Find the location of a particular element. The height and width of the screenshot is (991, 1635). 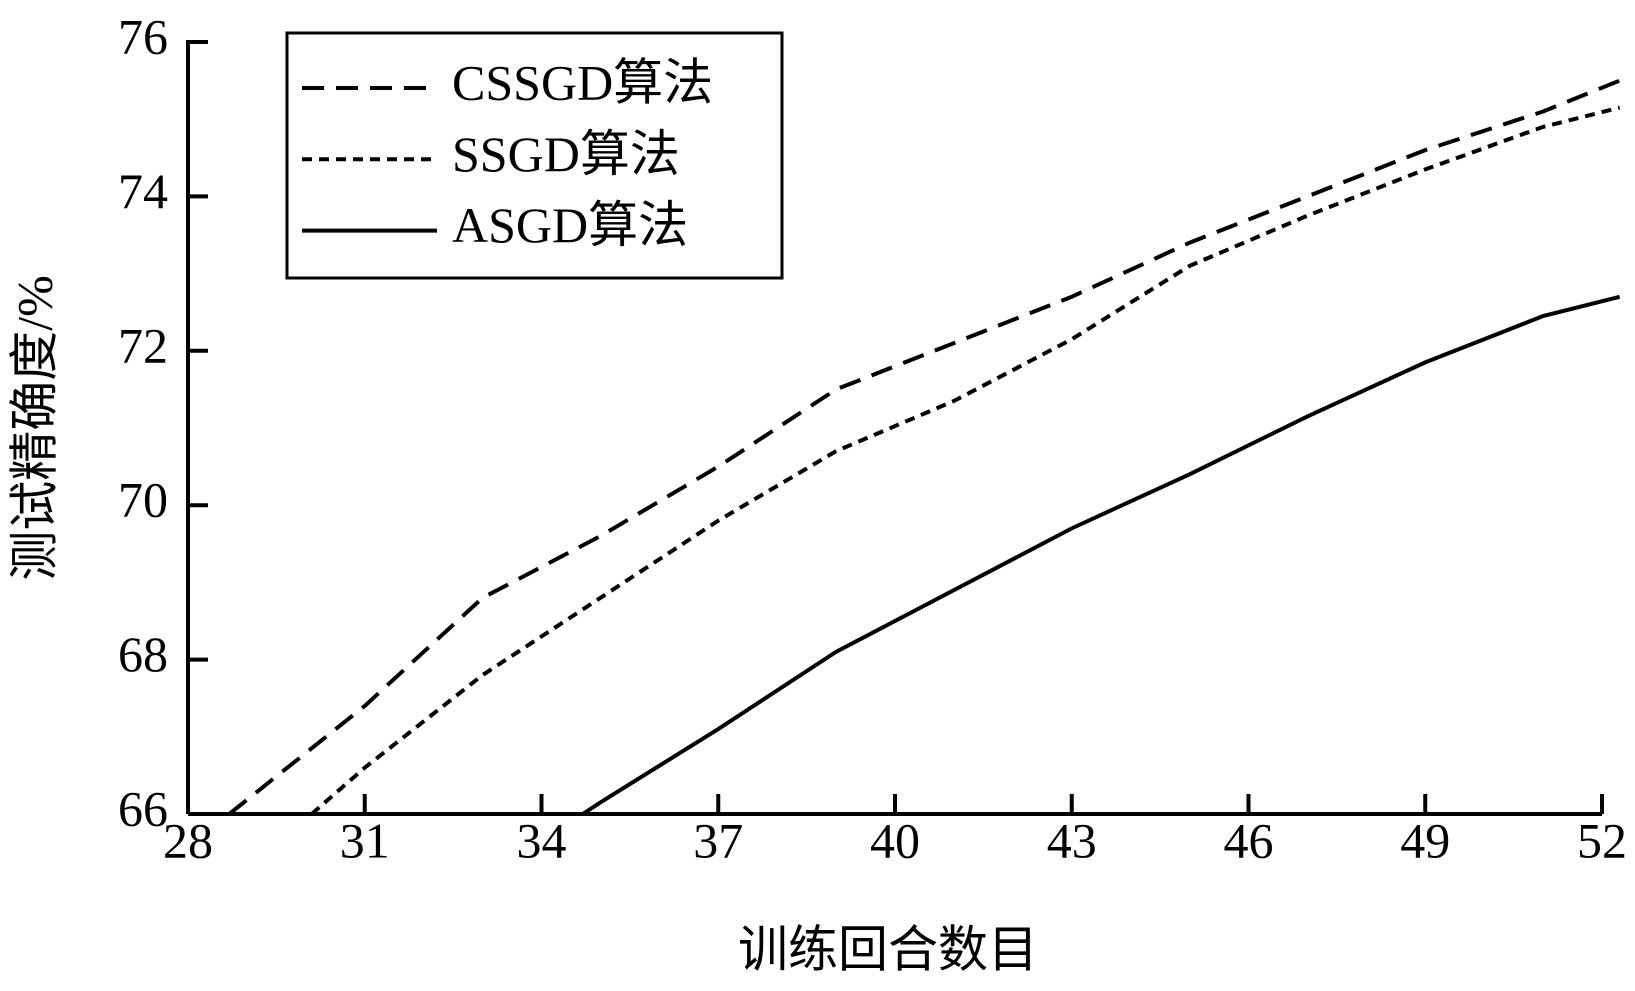

x-tick-label: 37 is located at coordinates (718, 840).